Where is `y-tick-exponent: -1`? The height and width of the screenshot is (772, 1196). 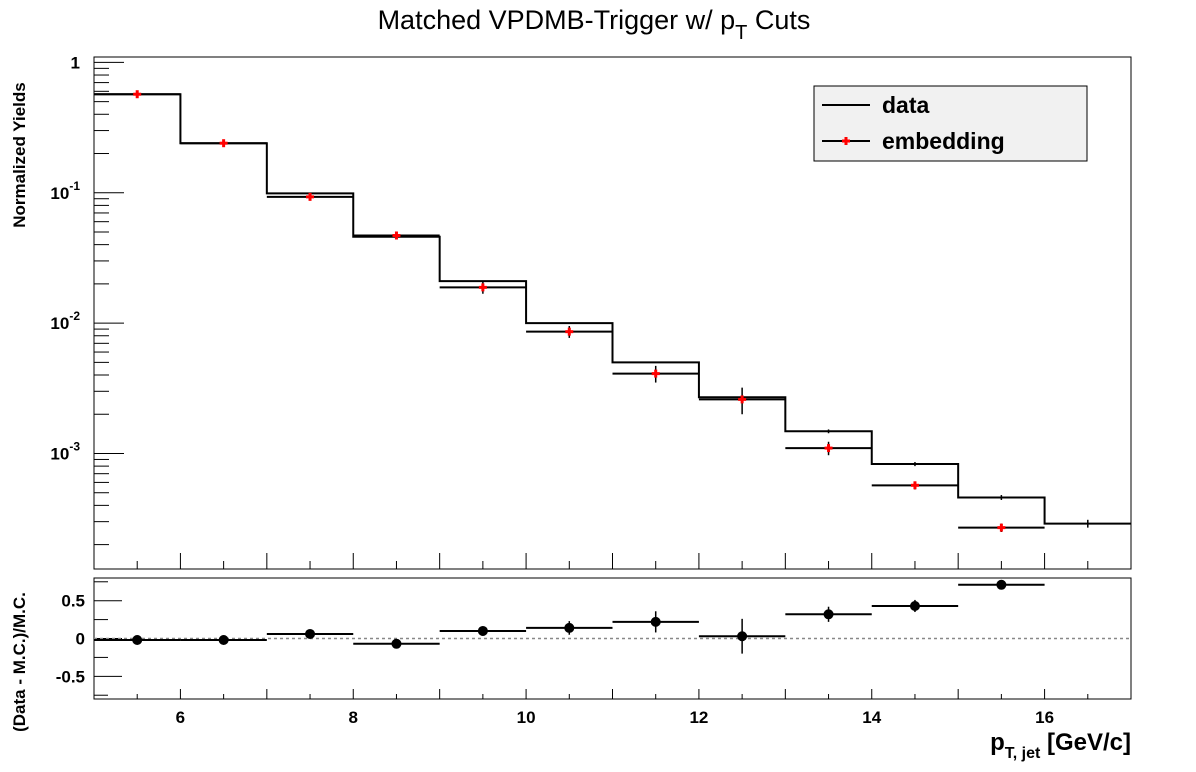
y-tick-exponent: -1 is located at coordinates (74, 186).